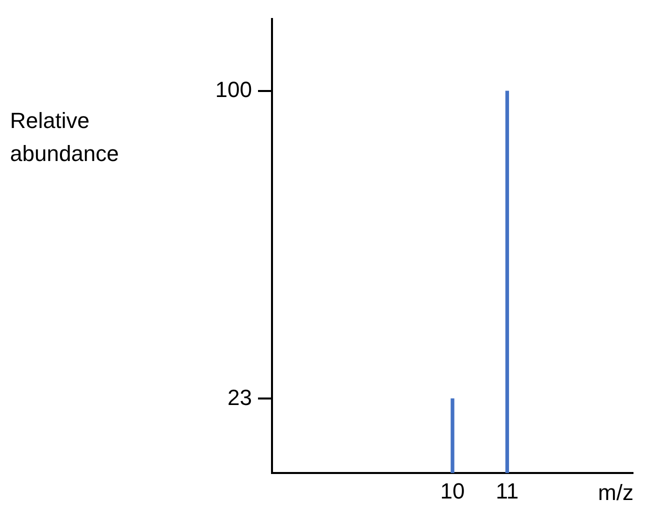  What do you see at coordinates (452, 491) in the screenshot?
I see `x-tick-label: 10` at bounding box center [452, 491].